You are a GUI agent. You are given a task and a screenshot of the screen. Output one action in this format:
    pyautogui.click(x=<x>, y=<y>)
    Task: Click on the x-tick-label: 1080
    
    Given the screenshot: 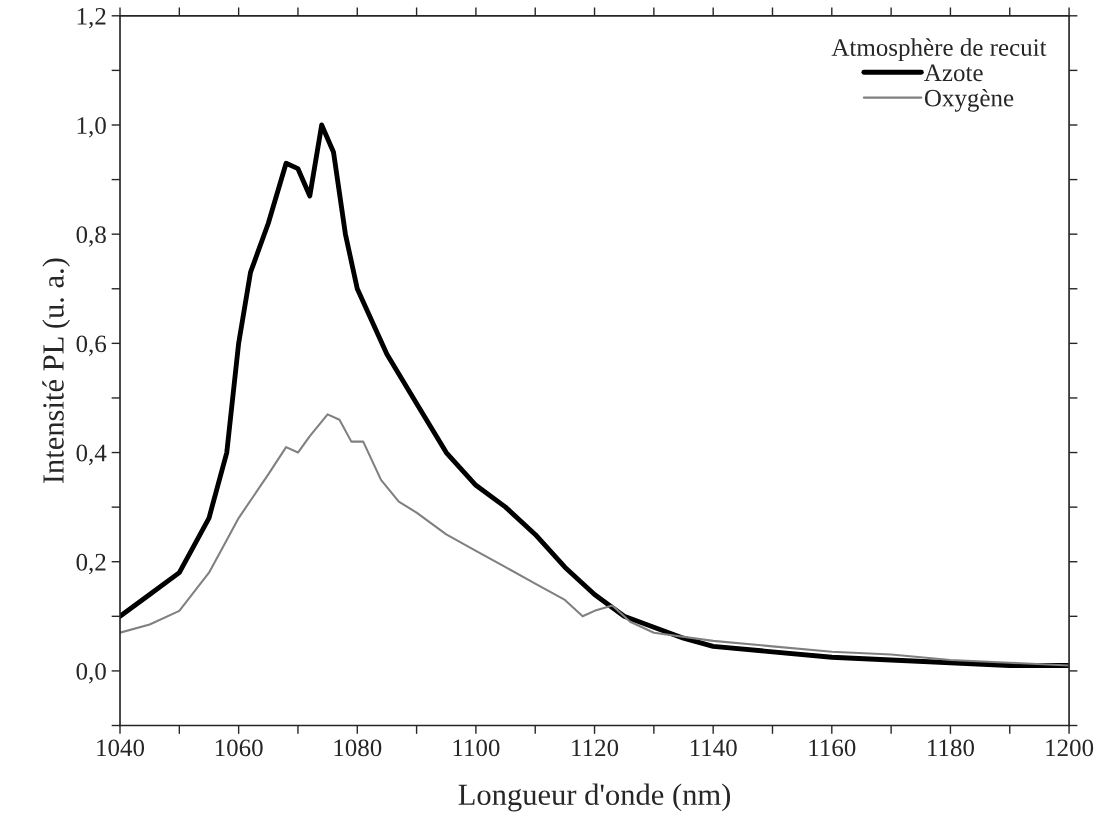 What is the action you would take?
    pyautogui.click(x=358, y=748)
    